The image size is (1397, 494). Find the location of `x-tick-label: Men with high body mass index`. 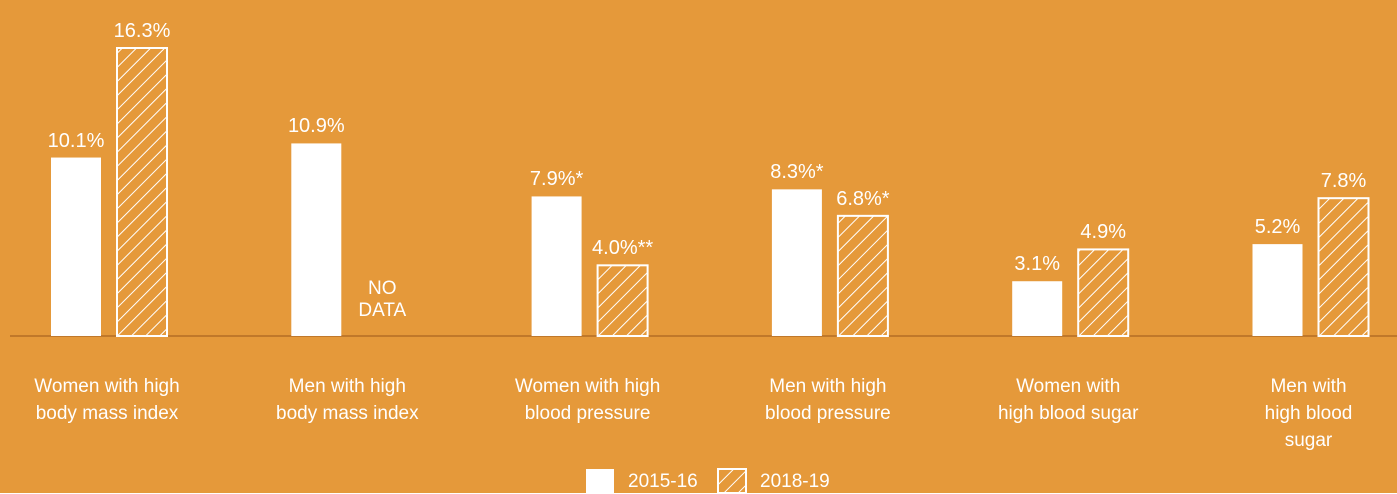

x-tick-label: Men with high body mass index is located at coordinates (347, 400).